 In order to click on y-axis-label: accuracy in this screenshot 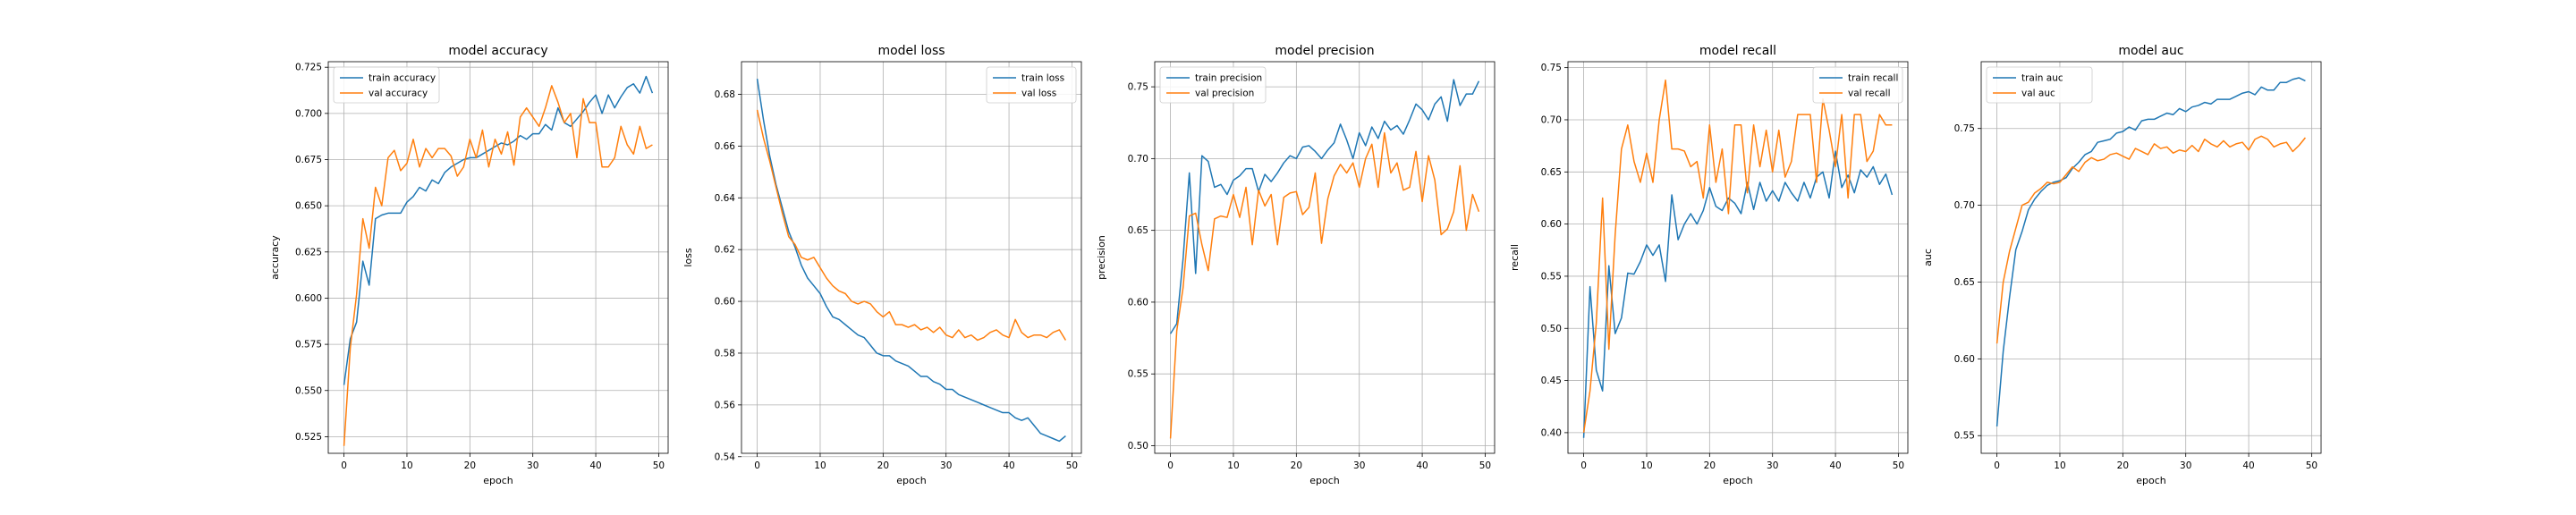, I will do `click(275, 257)`.